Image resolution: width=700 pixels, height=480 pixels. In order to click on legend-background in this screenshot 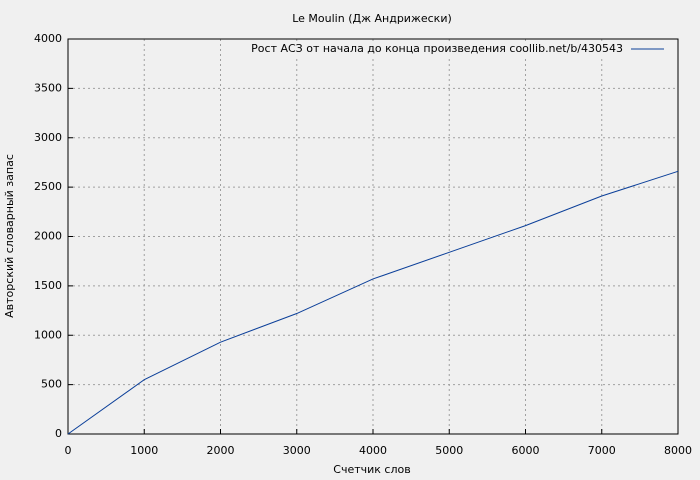, I will do `click(456, 49)`.